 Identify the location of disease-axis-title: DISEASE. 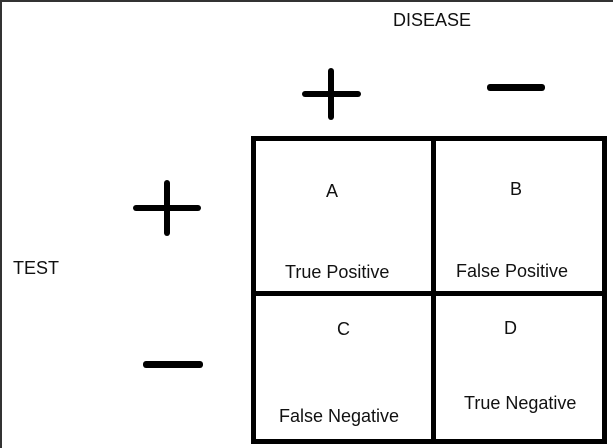
(432, 20).